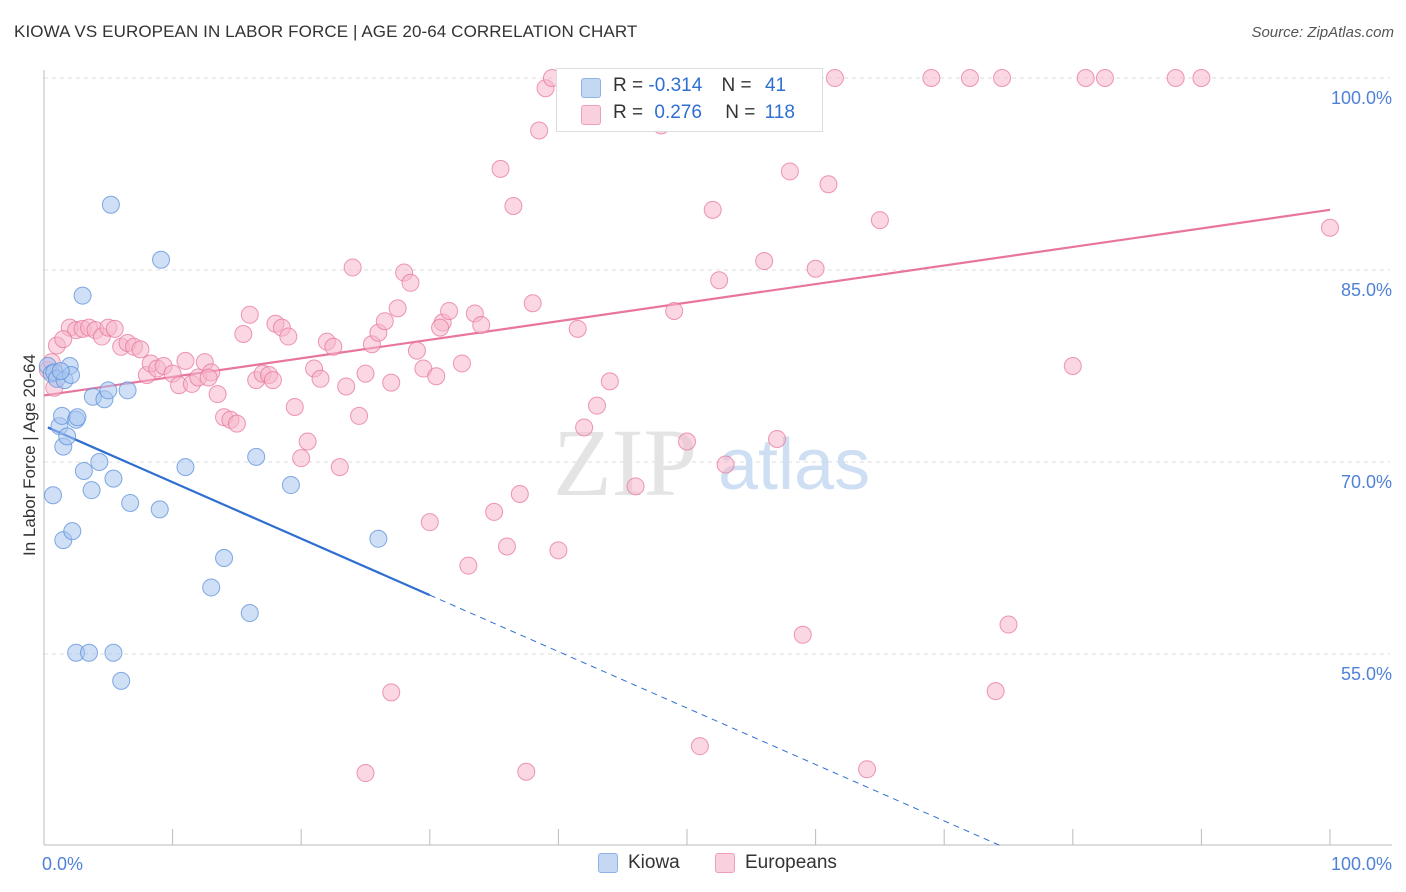 The height and width of the screenshot is (892, 1406). I want to click on watermark-zip: ZIP, so click(625, 462).